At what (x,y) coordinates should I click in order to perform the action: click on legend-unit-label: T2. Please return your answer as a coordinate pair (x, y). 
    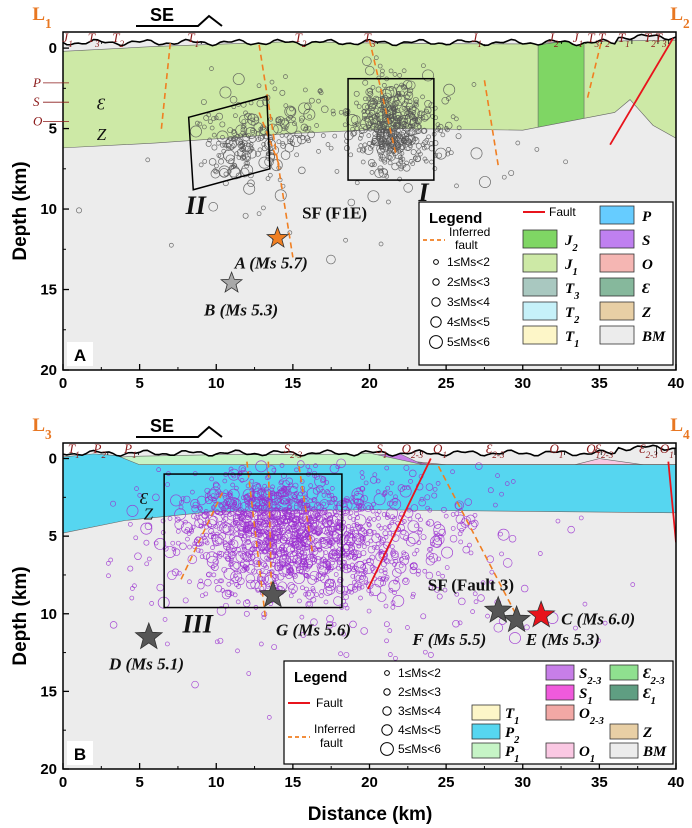
    Looking at the image, I should click on (572, 315).